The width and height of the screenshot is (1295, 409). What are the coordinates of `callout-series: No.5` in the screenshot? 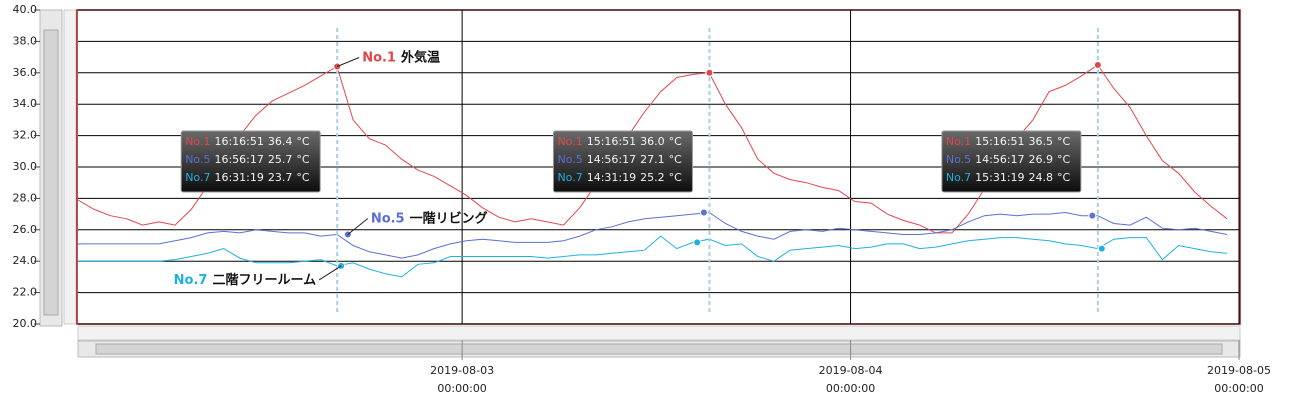 It's located at (388, 218).